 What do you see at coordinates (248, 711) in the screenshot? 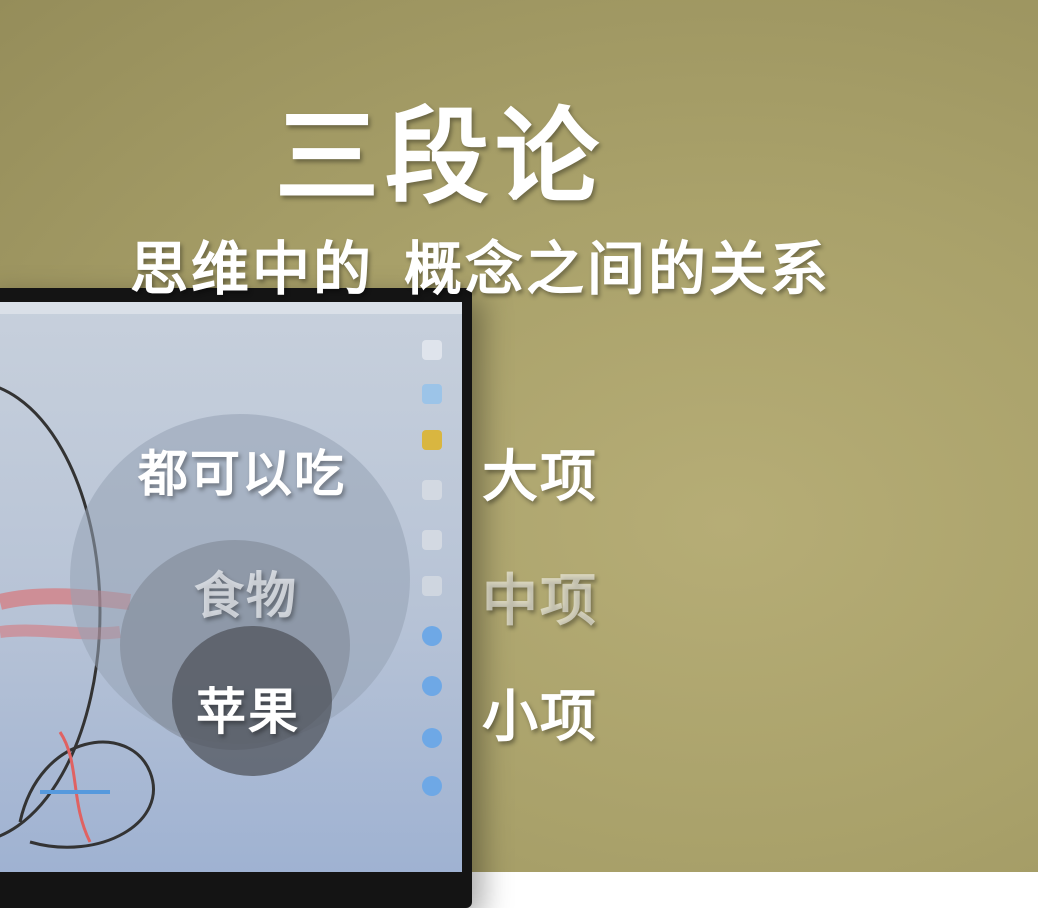
I see `inner-circle-label: 苹果` at bounding box center [248, 711].